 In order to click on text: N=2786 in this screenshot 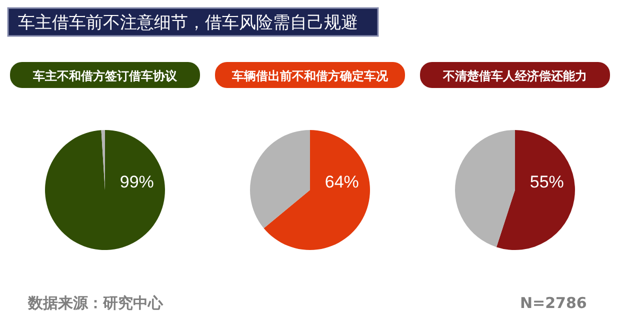, I will do `click(553, 303)`.